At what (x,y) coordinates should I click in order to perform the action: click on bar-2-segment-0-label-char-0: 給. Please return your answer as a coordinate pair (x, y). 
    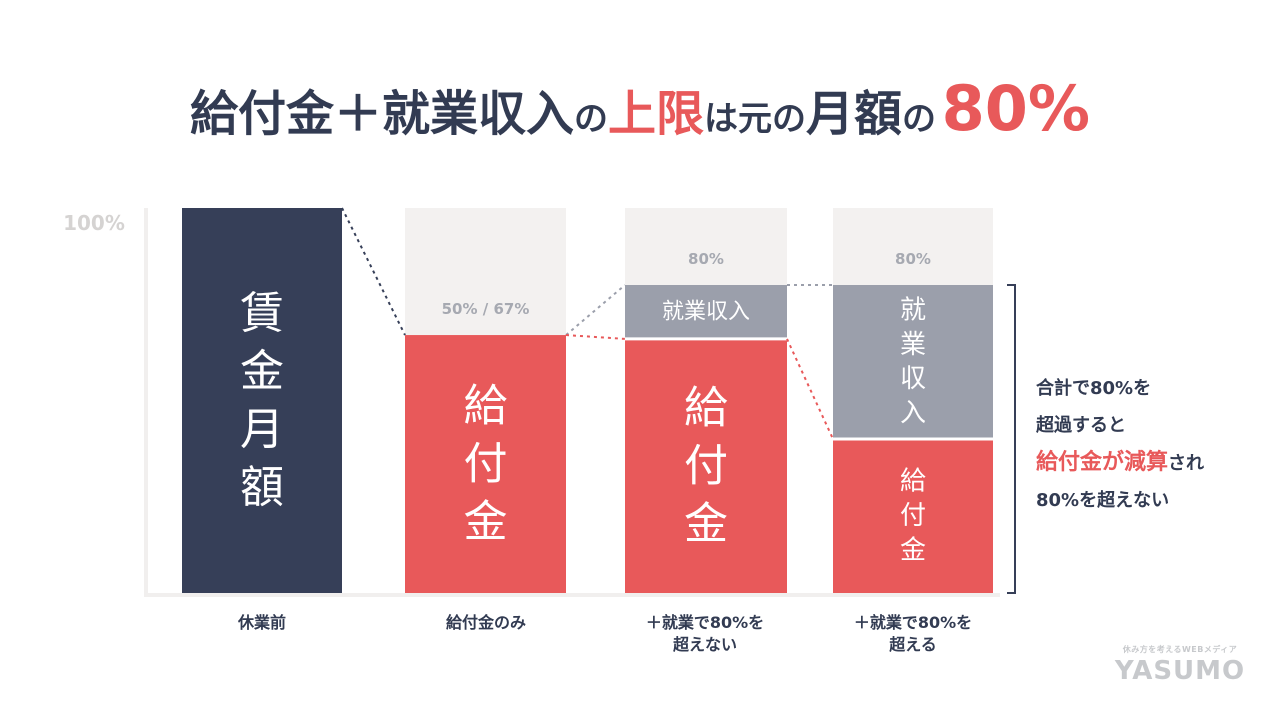
    Looking at the image, I should click on (706, 407).